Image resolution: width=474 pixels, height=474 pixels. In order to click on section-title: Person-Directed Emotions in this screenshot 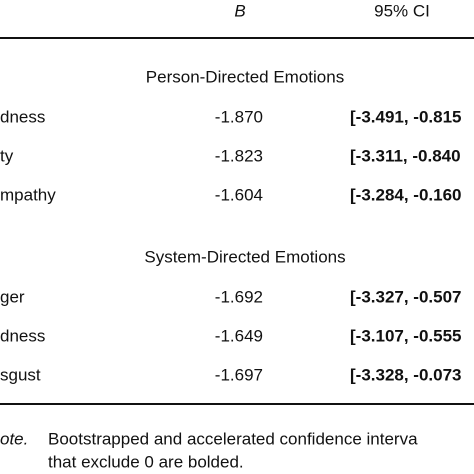, I will do `click(245, 76)`.